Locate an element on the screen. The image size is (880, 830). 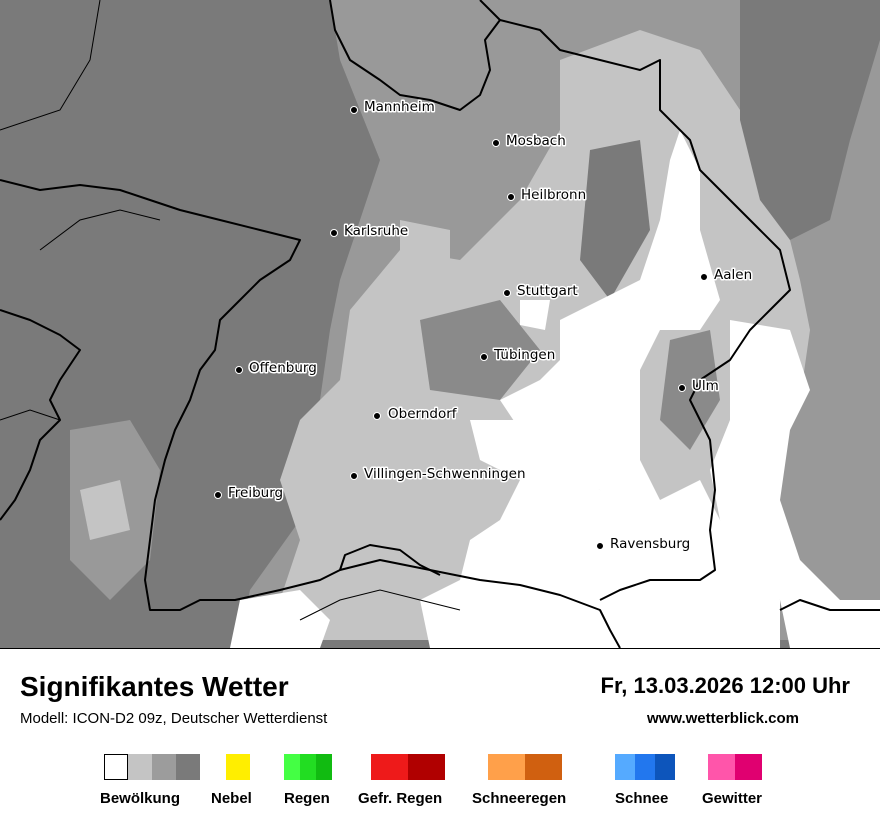
legend-sleet: Schneeregen is located at coordinates (519, 780).